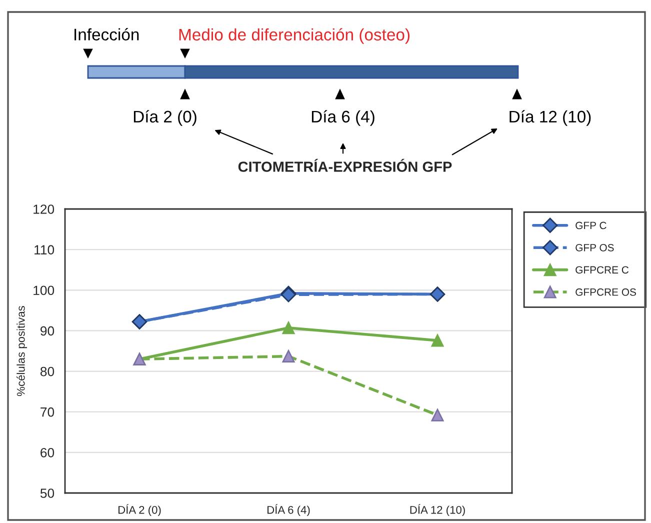  I want to click on legend-label: GFP OS, so click(595, 248).